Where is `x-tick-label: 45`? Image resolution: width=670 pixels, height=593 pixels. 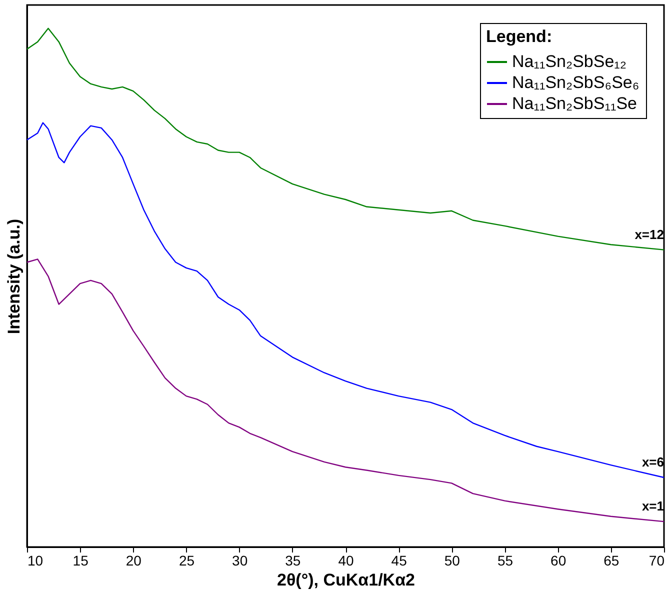
x-tick-label: 45 is located at coordinates (399, 560).